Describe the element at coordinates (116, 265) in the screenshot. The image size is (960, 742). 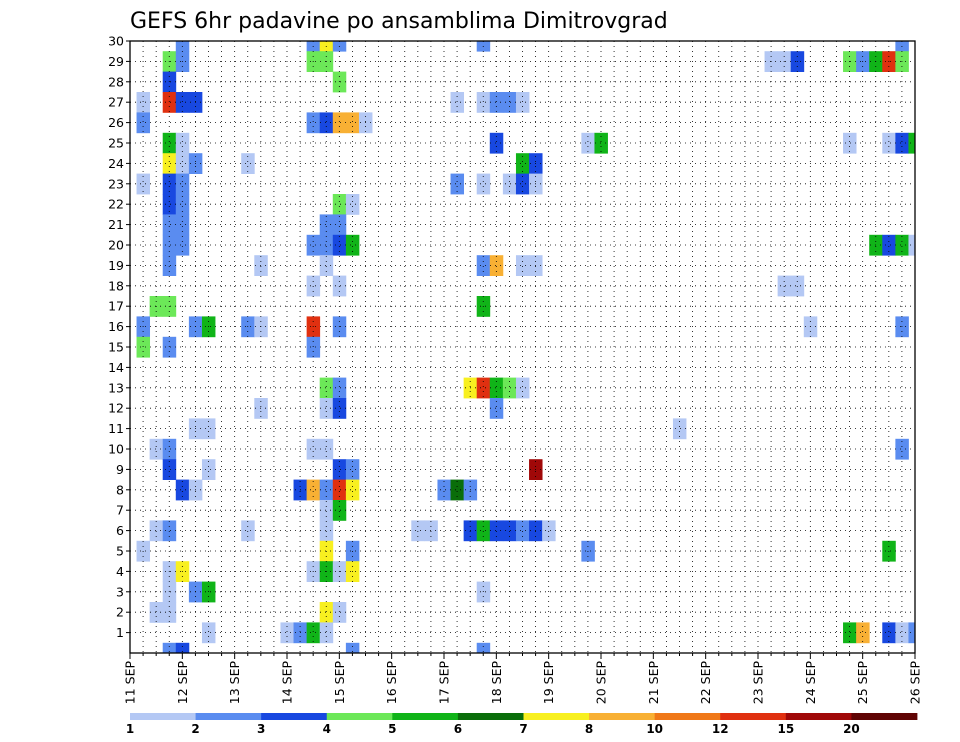
I see `y-tick-label: 19` at that location.